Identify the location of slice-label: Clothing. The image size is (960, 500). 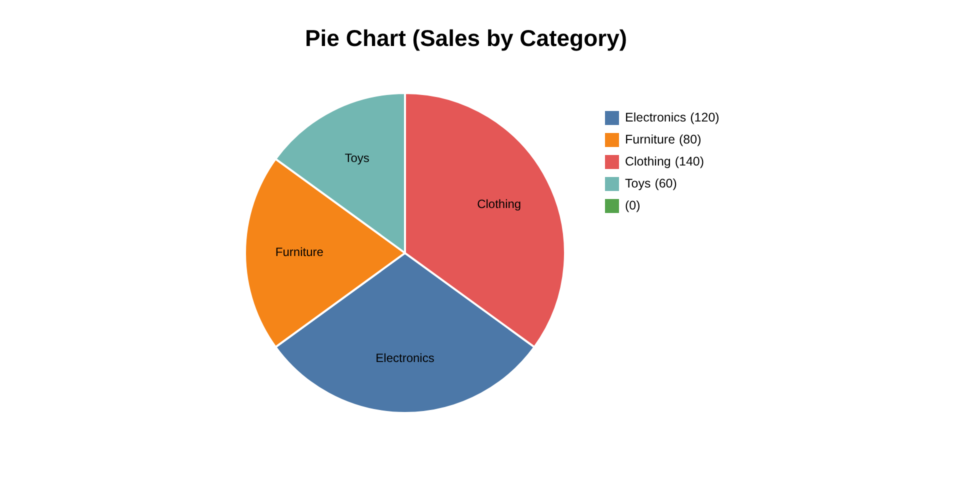
(499, 204).